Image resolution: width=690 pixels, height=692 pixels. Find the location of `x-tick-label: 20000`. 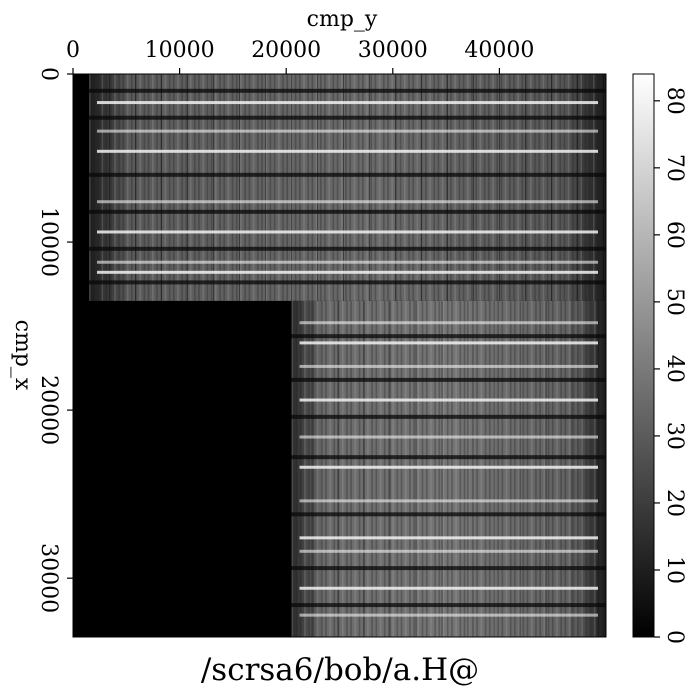

x-tick-label: 20000 is located at coordinates (286, 50).